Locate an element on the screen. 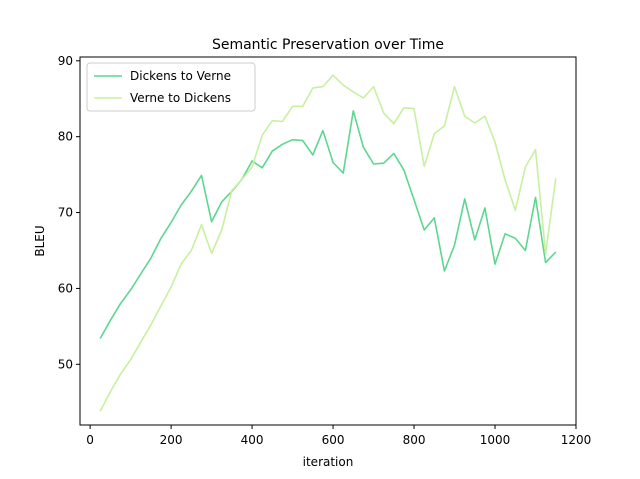  legend-label-1: Dickens to Verne is located at coordinates (180, 76).